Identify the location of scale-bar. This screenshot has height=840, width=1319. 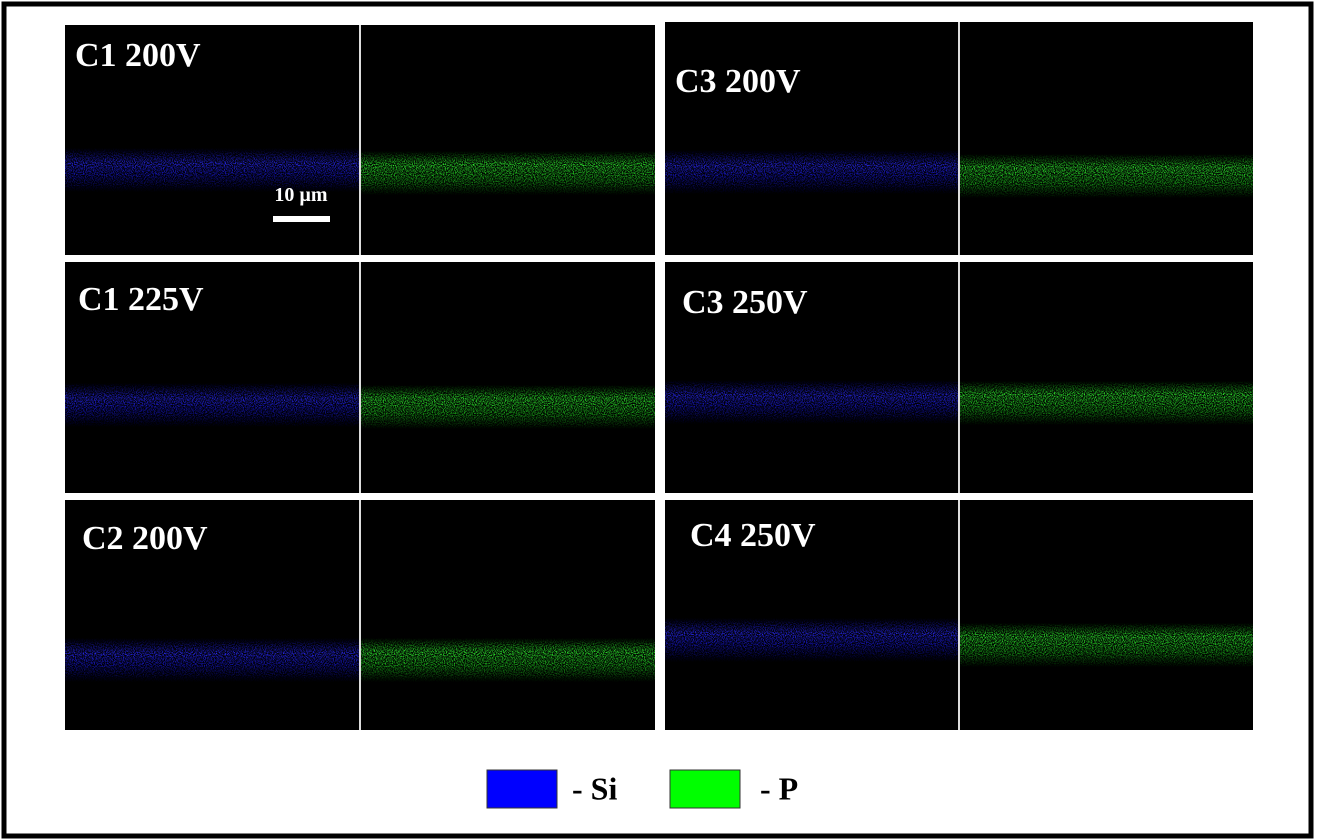
(301, 219).